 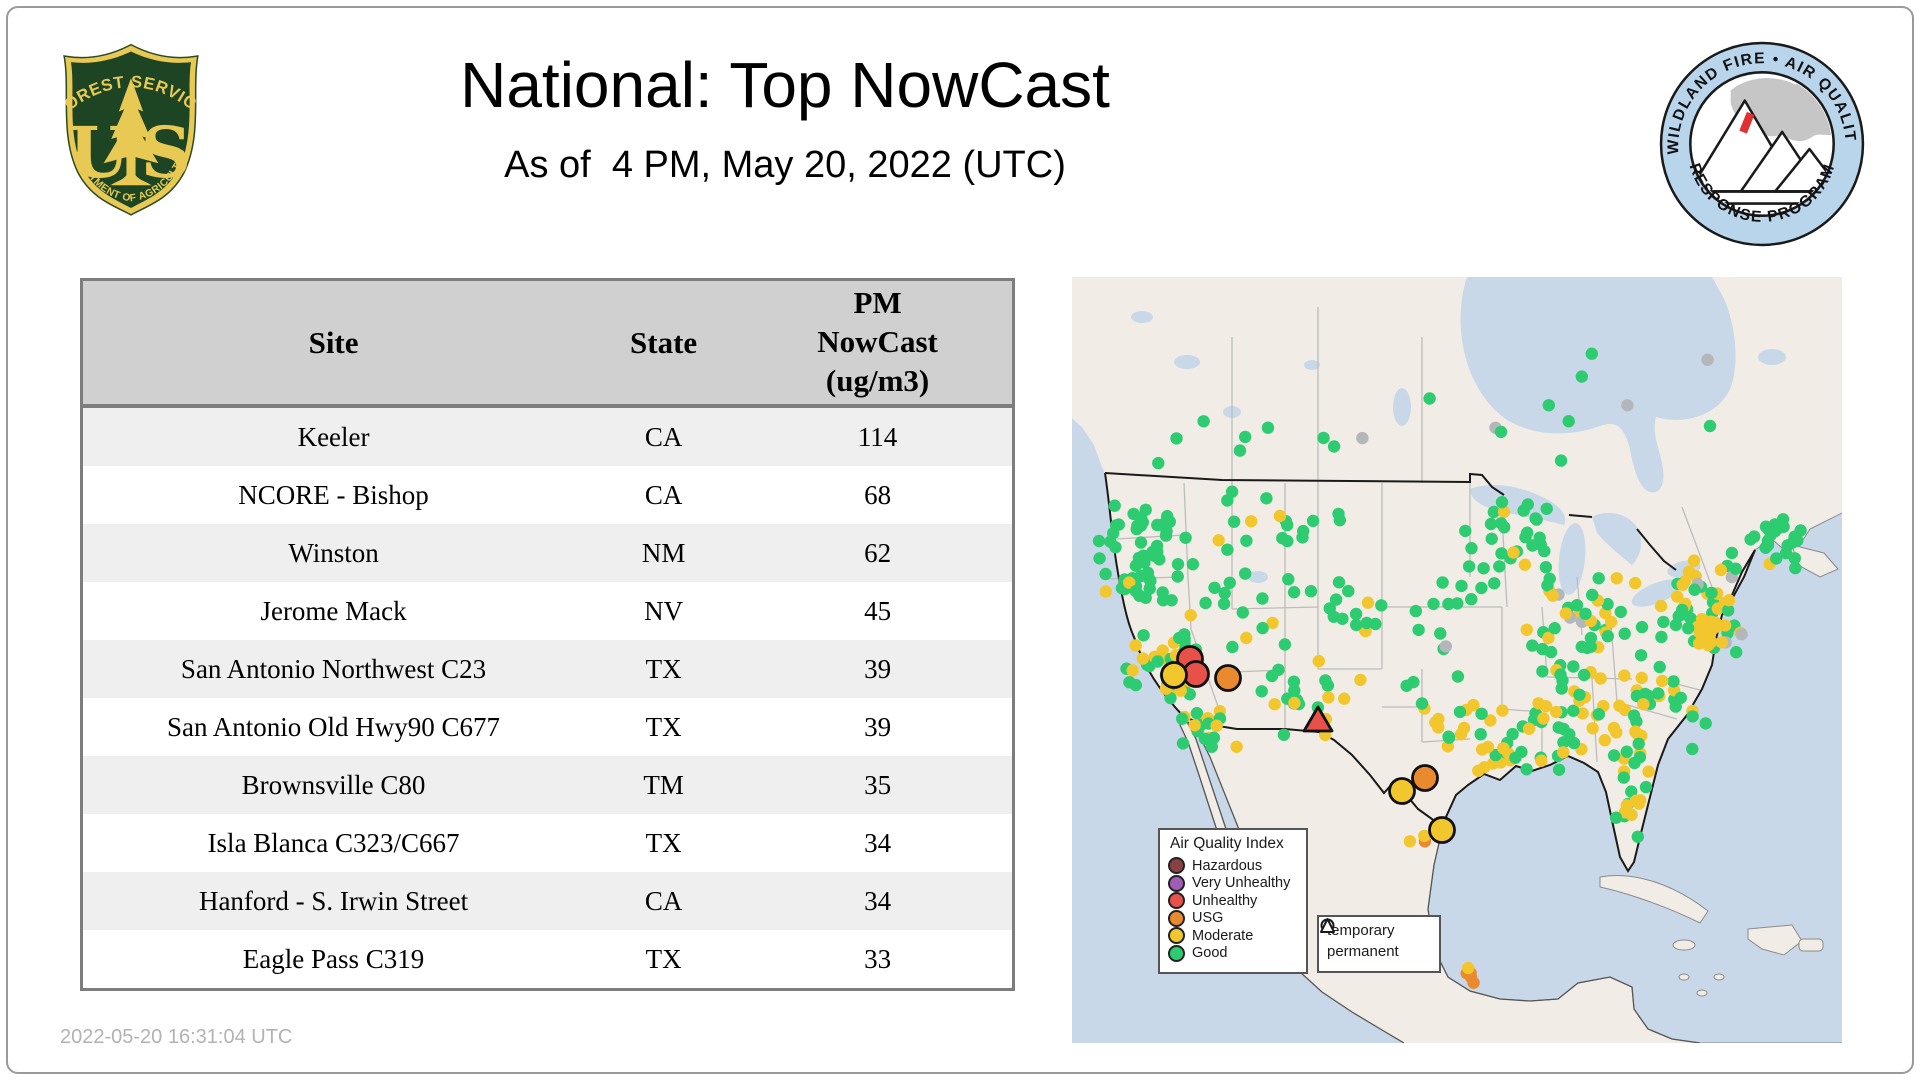 I want to click on site-cell: NCORE - Bishop, so click(x=333, y=494).